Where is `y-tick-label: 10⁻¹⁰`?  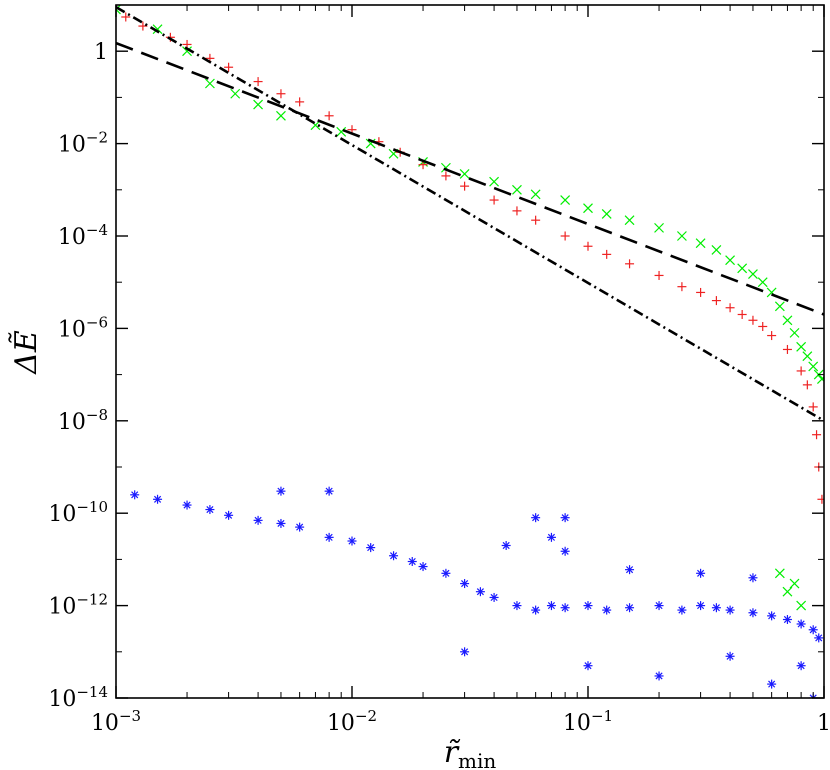
y-tick-label: 10⁻¹⁰ is located at coordinates (78, 512).